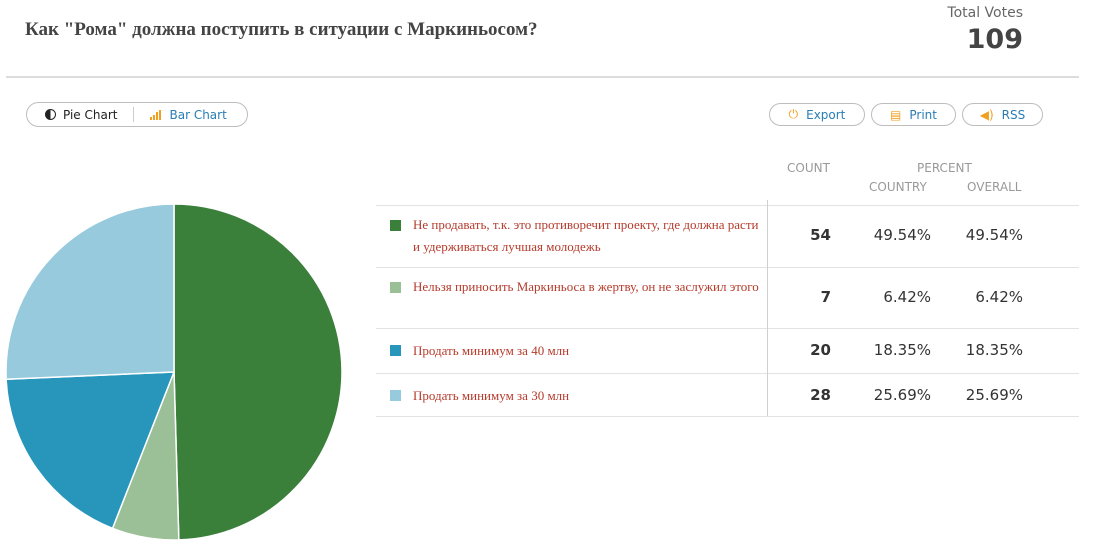  Describe the element at coordinates (986, 114) in the screenshot. I see `rss-icon: ◀)` at that location.